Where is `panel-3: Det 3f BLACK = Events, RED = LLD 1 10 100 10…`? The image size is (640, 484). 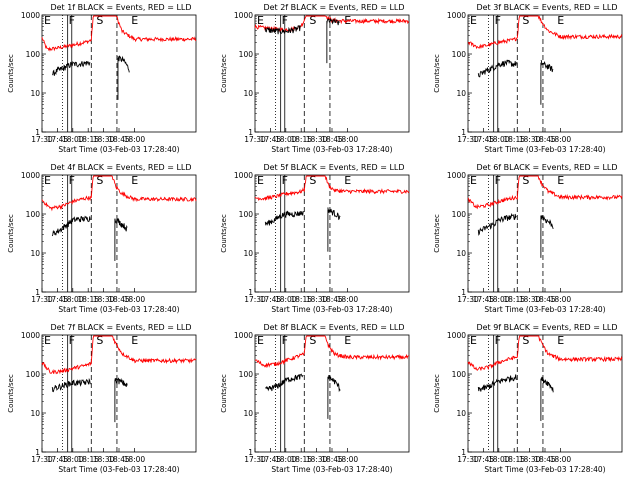
panel-3: Det 3f BLACK = Events, RED = LLD 1 10 100 10… is located at coordinates (528, 78).